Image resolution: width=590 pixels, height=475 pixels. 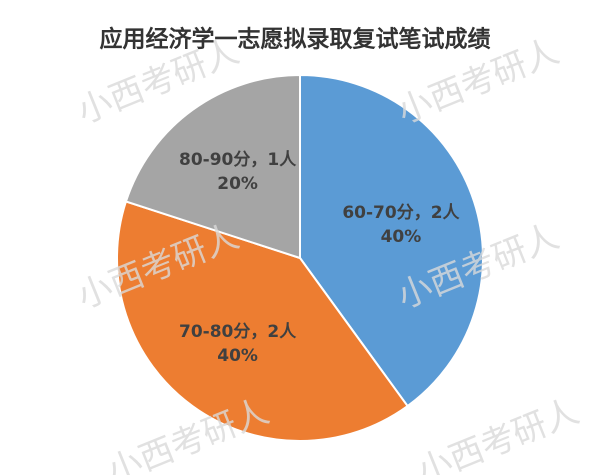 What do you see at coordinates (238, 160) in the screenshot?
I see `slice-category-label: 80-90分，1人` at bounding box center [238, 160].